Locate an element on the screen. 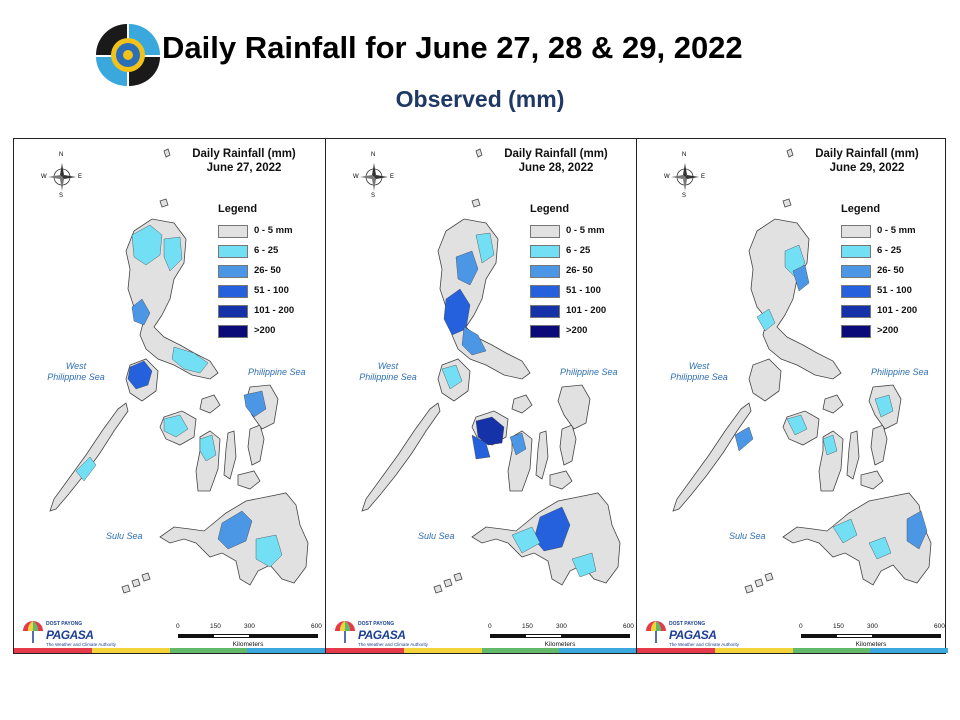 This screenshot has height=720, width=960. island-masbate is located at coordinates (833, 404).